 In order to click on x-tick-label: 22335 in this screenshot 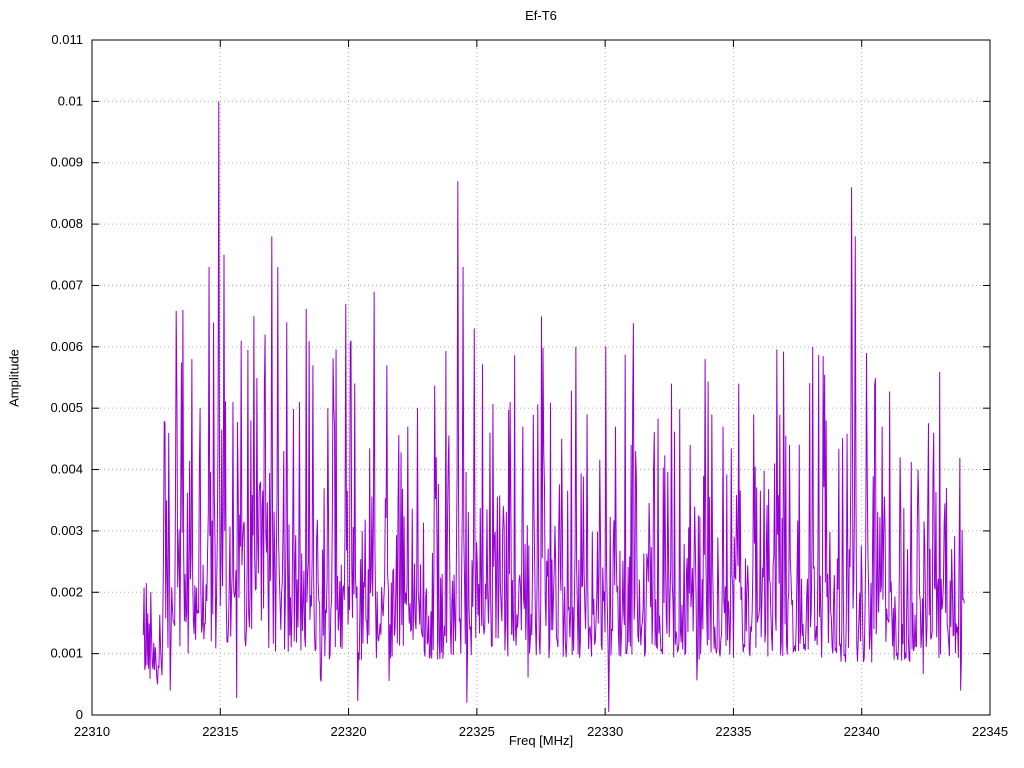, I will do `click(733, 731)`.